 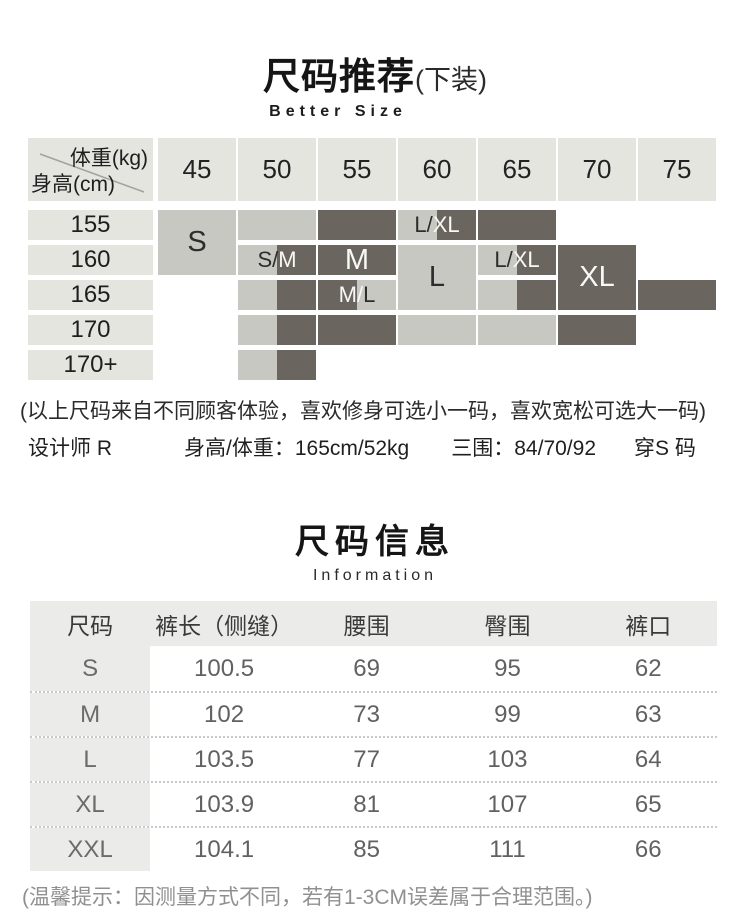 I want to click on height-label-170+: 170+, so click(x=90, y=365).